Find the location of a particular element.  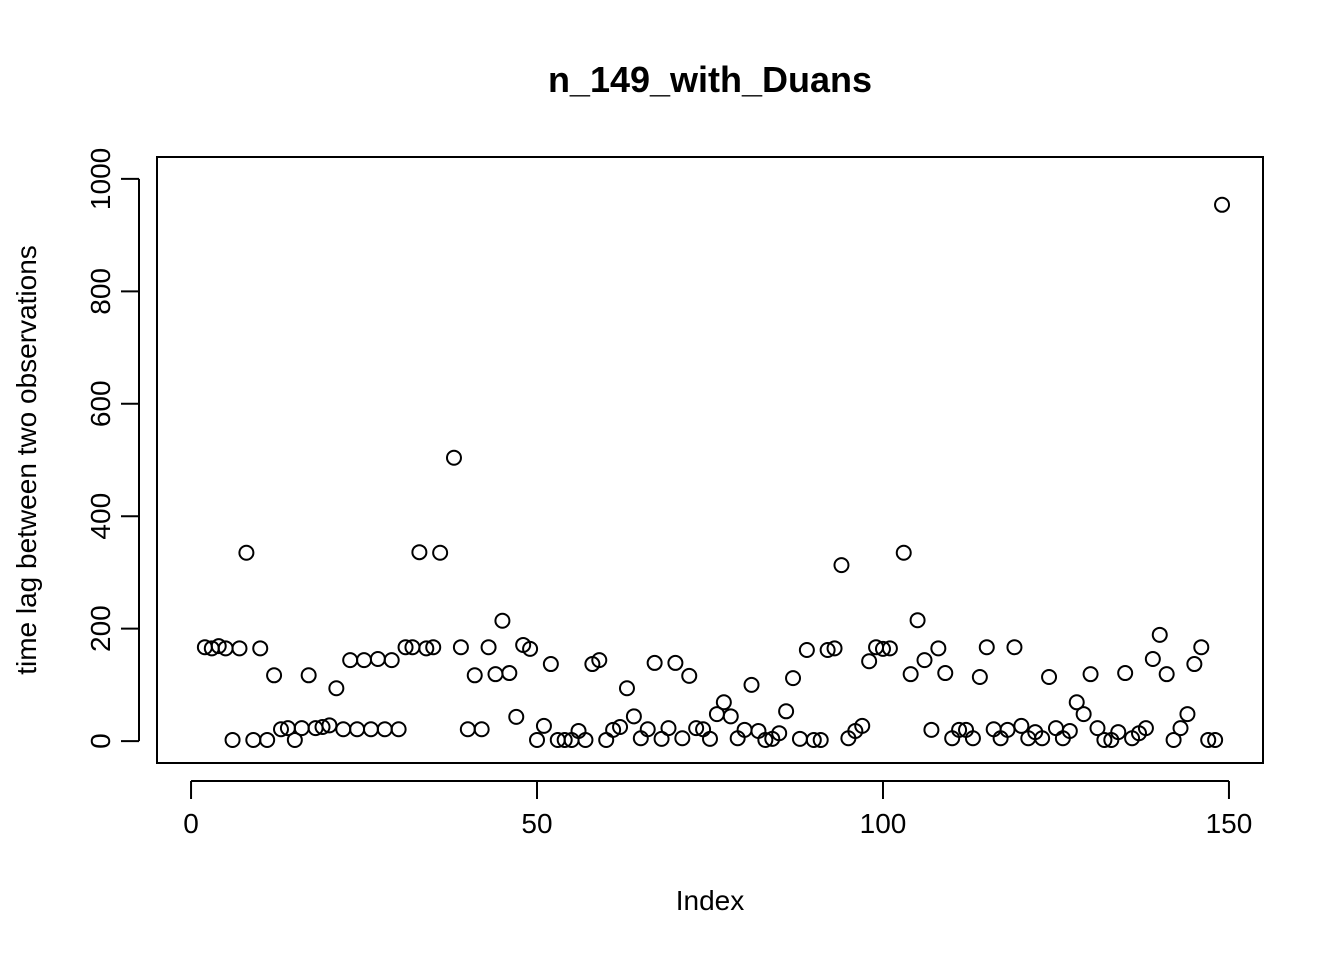

y-tick-label: 800 is located at coordinates (100, 291).